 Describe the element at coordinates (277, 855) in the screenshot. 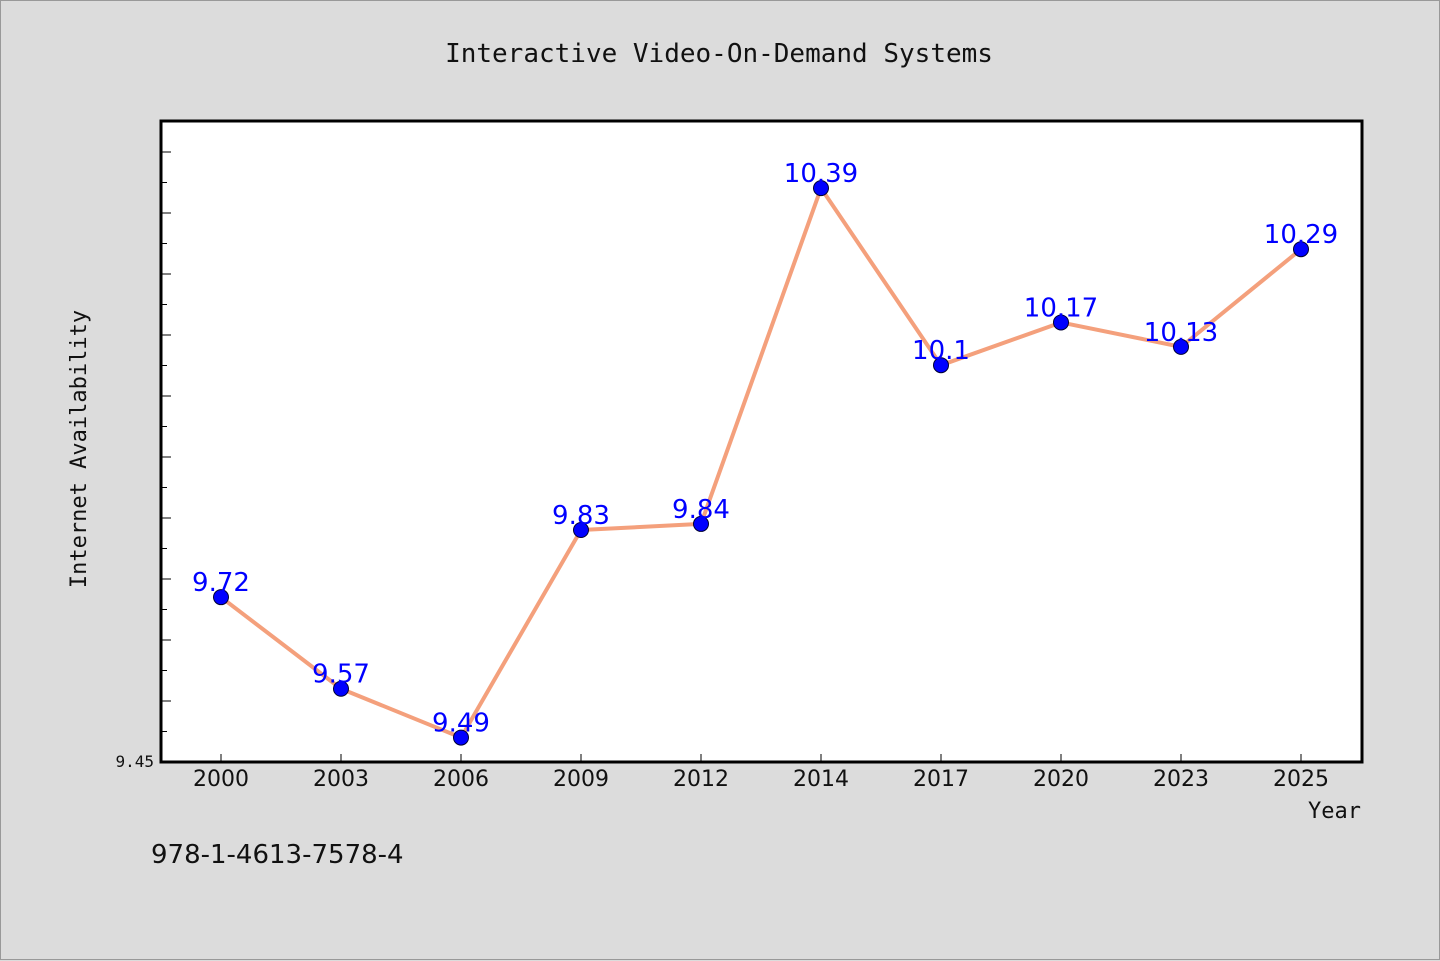

I see `isbn-text: 978-1-4613-7578-4` at that location.